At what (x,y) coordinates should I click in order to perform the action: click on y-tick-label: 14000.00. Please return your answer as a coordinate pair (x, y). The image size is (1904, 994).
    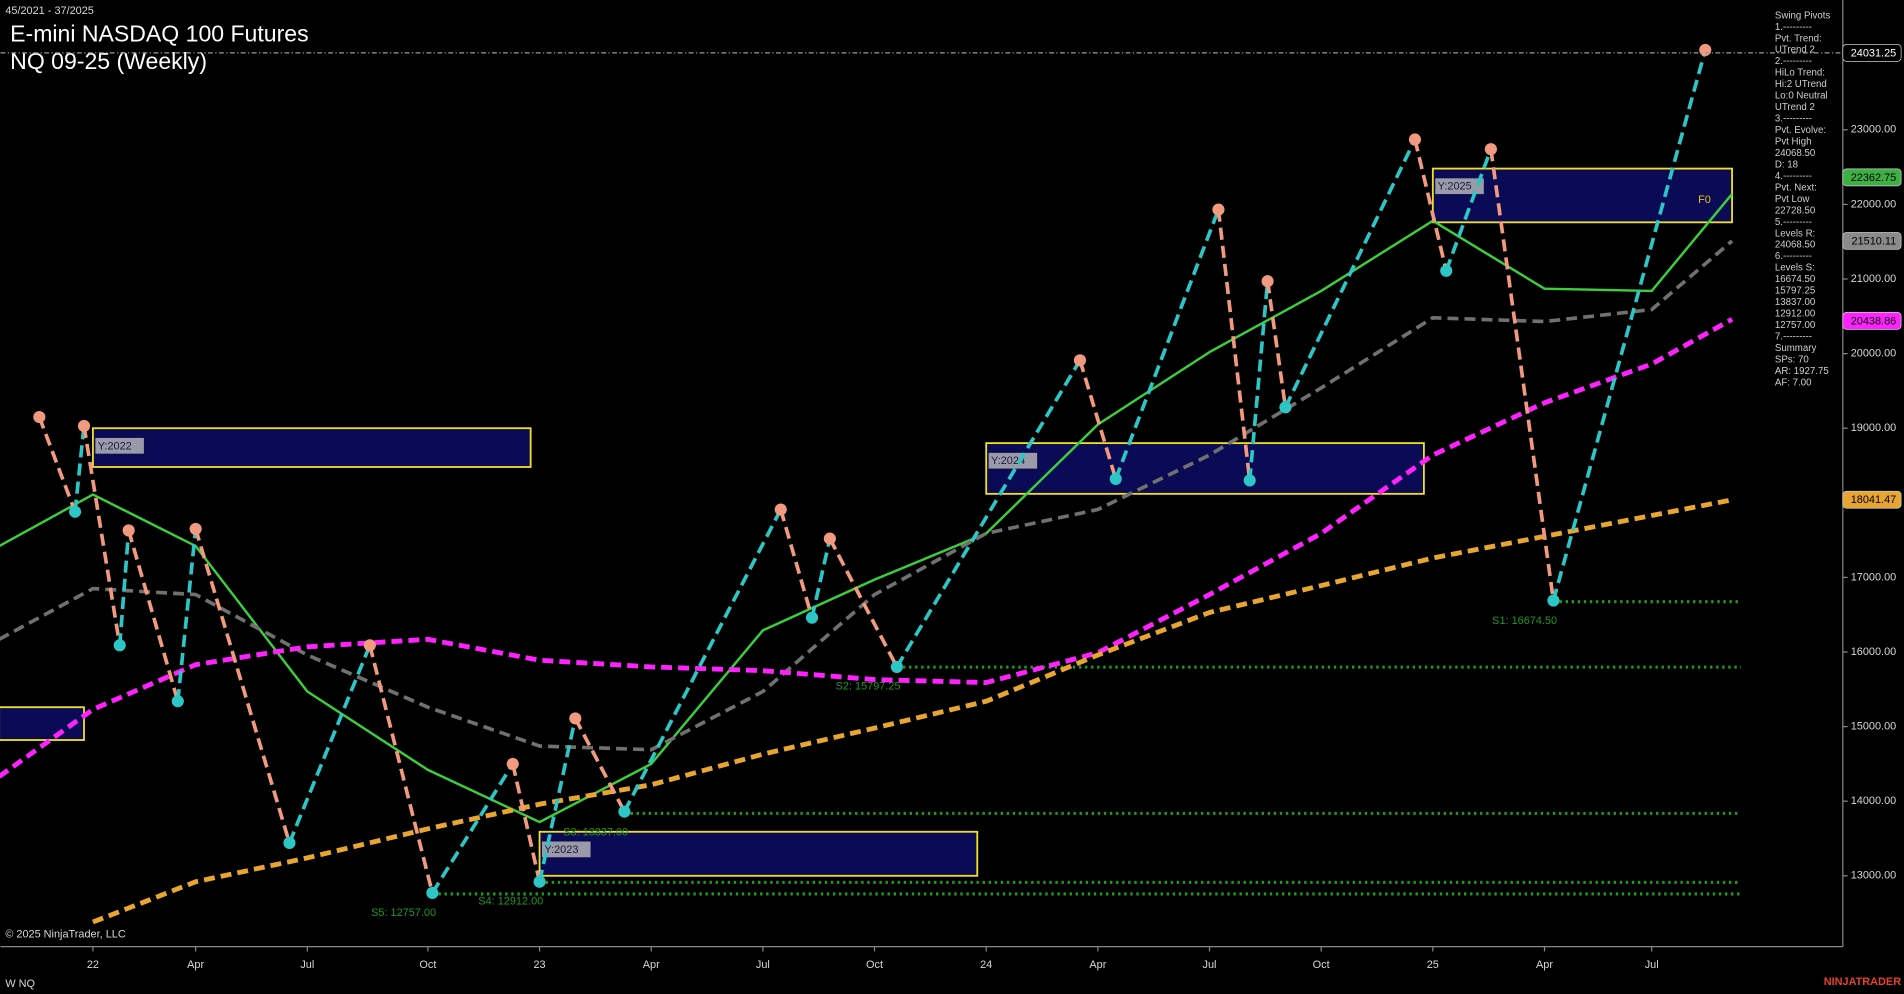
    Looking at the image, I should click on (1873, 801).